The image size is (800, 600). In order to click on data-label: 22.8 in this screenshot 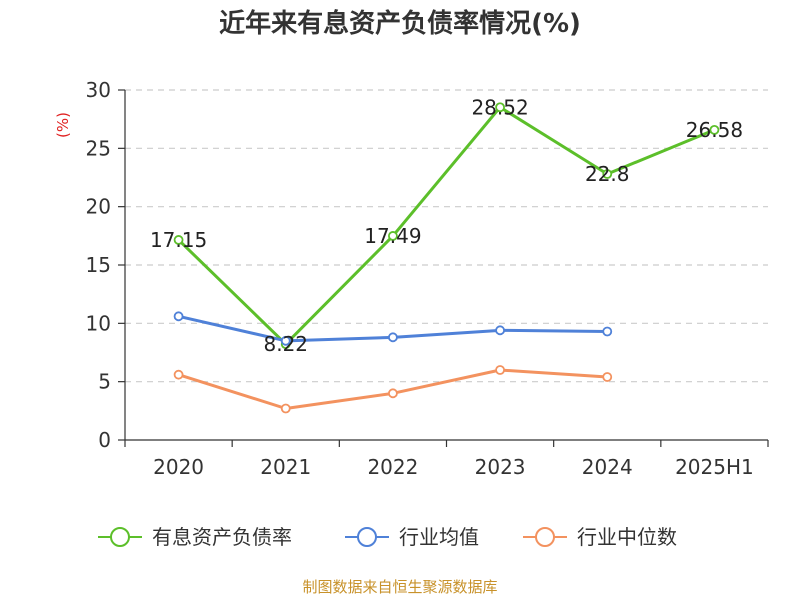, I will do `click(607, 174)`.